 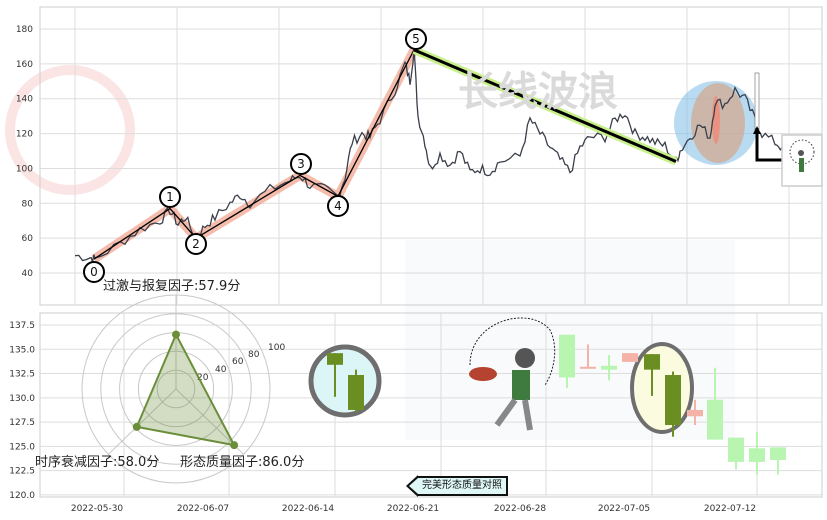 I want to click on compare-perfect-pattern-button: 完美形态质量对照, so click(x=457, y=486).